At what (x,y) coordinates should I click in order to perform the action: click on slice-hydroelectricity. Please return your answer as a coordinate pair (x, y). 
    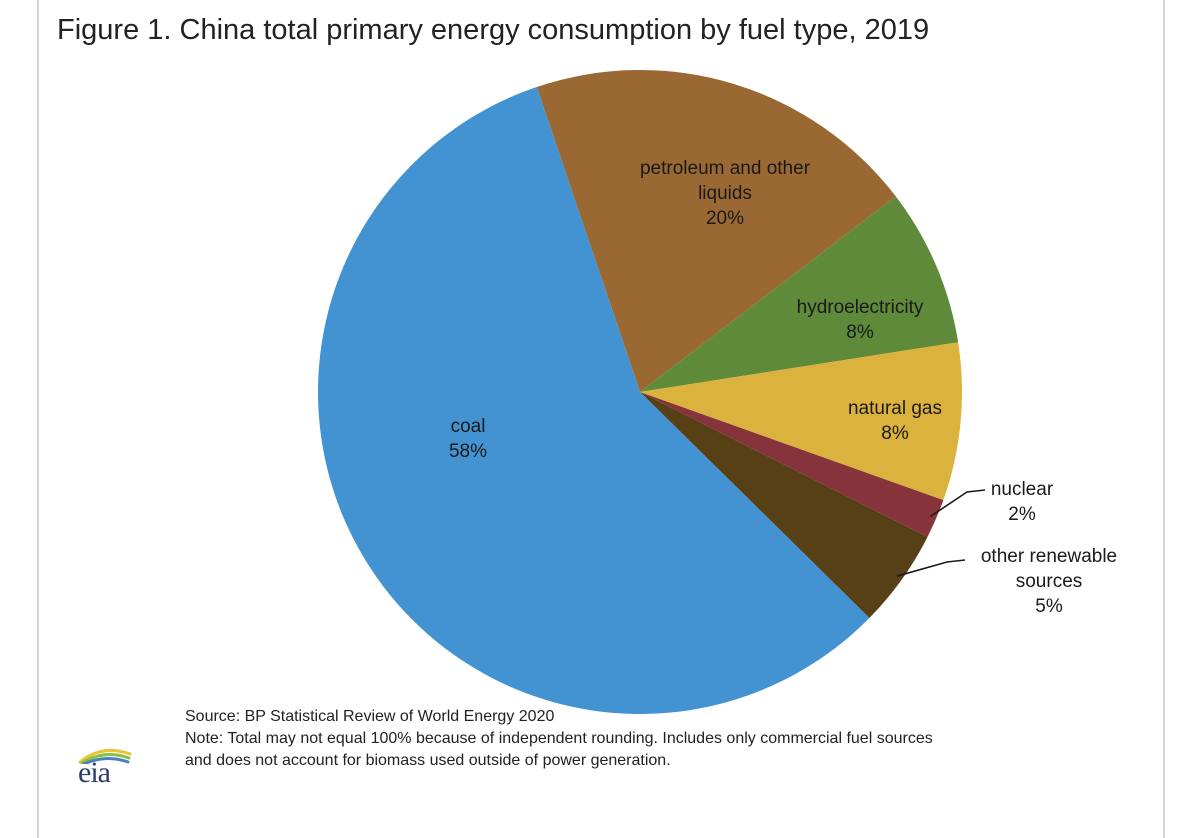
    Looking at the image, I should click on (799, 294).